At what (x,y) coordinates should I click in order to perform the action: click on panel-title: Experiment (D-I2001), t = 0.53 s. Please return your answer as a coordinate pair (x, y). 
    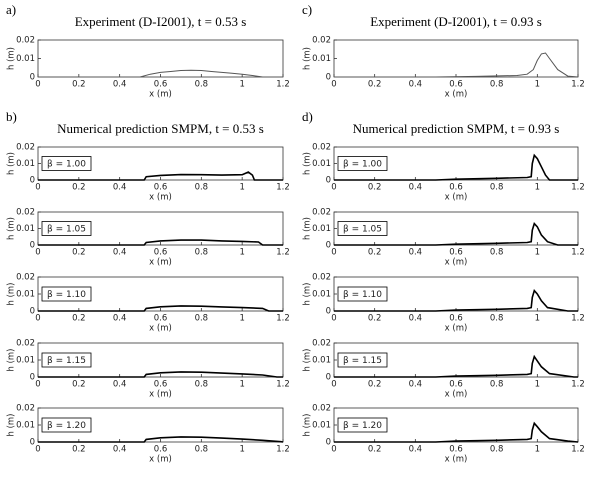
    Looking at the image, I should click on (161, 21).